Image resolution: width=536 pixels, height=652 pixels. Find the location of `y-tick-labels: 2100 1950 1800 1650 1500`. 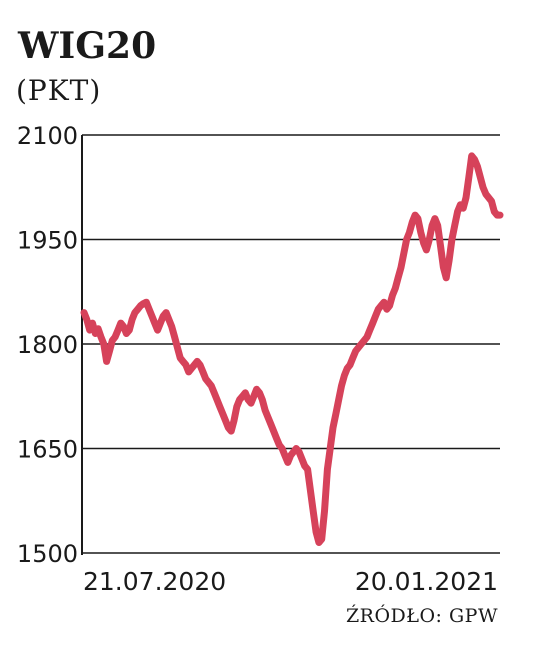

y-tick-labels: 2100 1950 1800 1650 1500 is located at coordinates (47, 345).